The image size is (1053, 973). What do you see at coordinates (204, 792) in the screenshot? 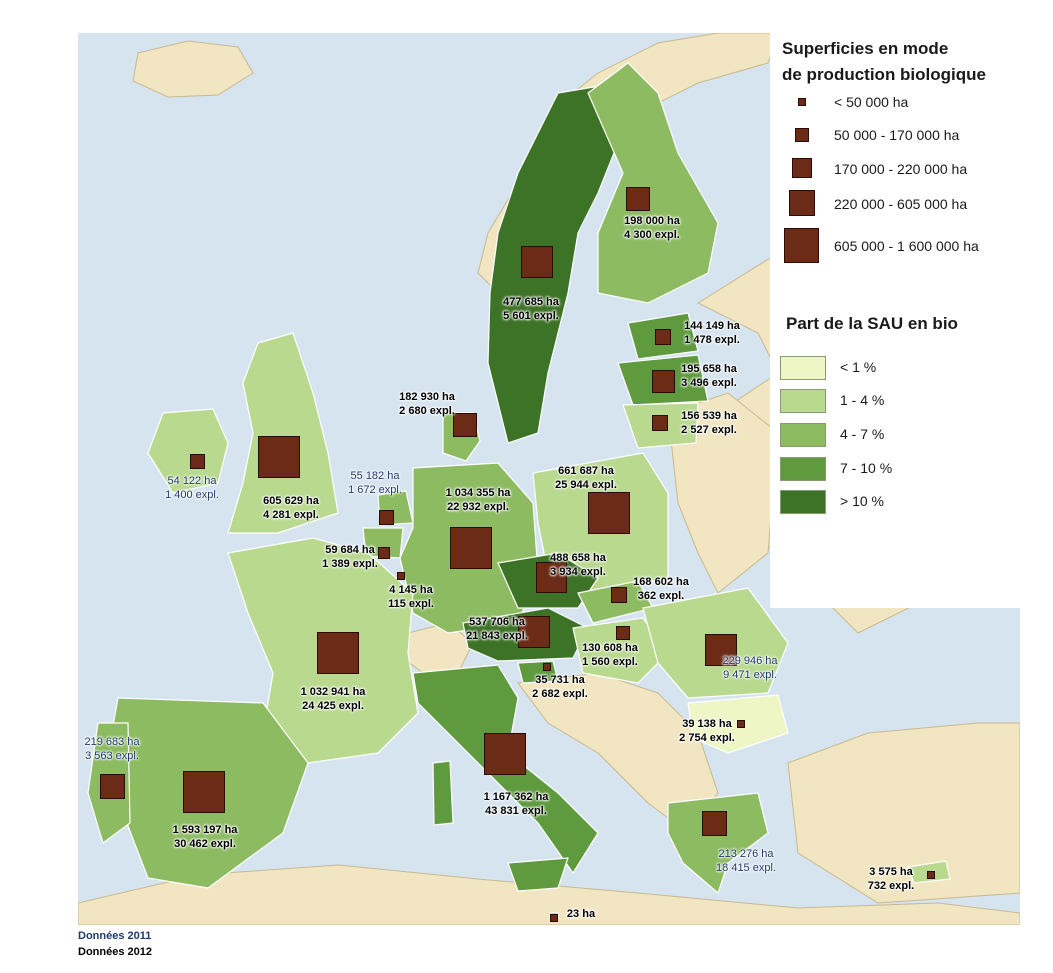
I see `spain-area-square` at bounding box center [204, 792].